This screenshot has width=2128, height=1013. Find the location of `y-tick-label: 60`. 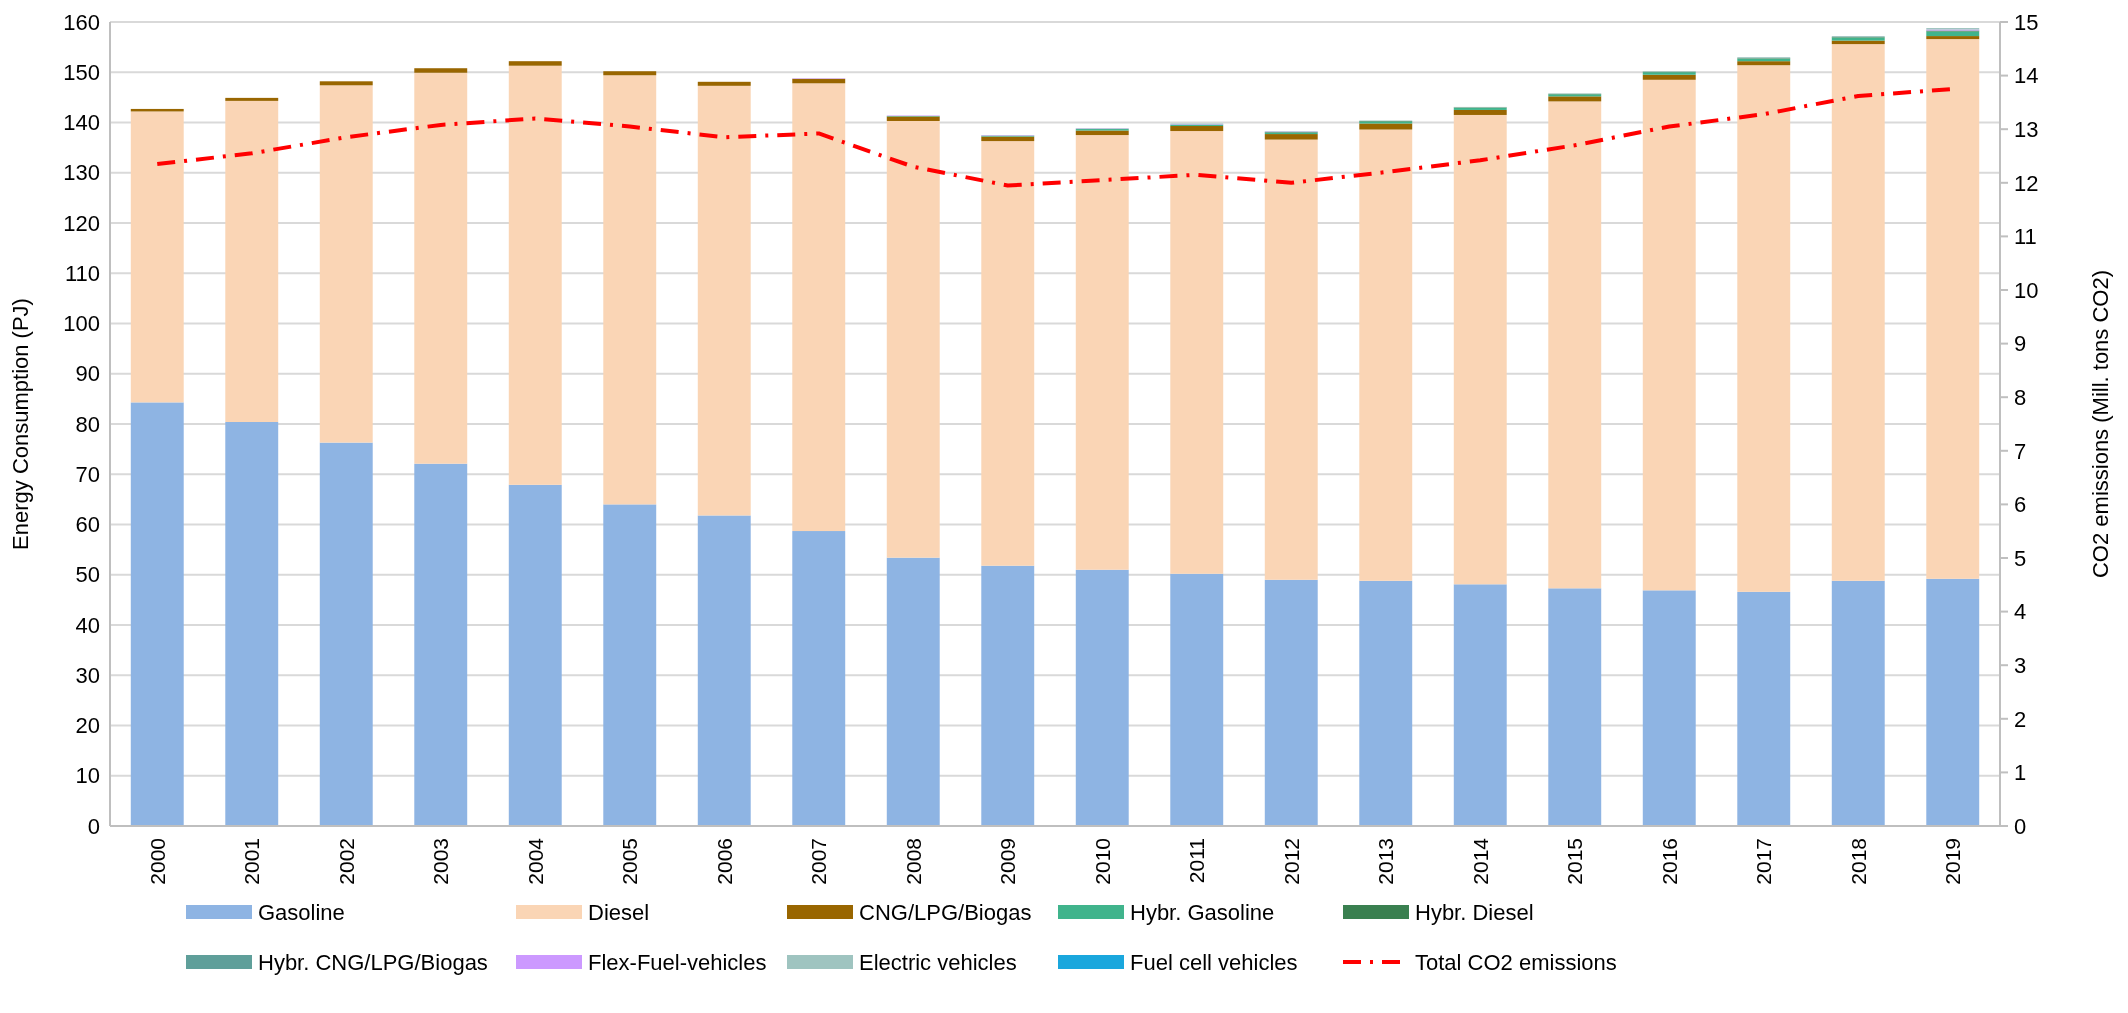

y-tick-label: 60 is located at coordinates (87, 525).